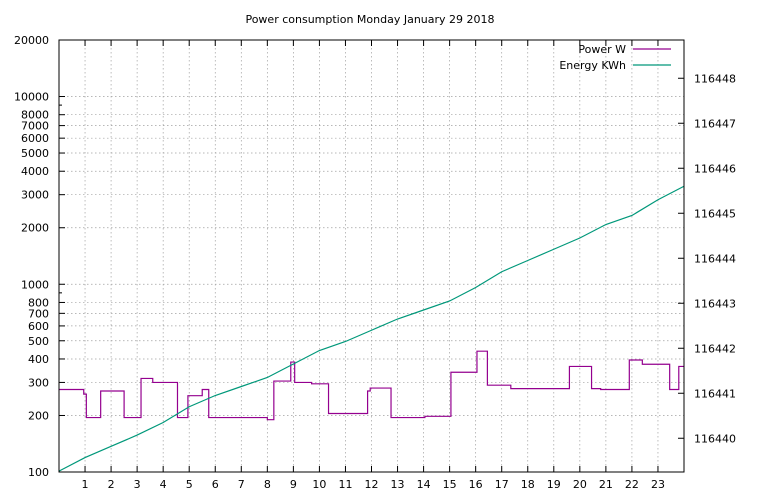  What do you see at coordinates (293, 484) in the screenshot?
I see `x-tick-label: 9` at bounding box center [293, 484].